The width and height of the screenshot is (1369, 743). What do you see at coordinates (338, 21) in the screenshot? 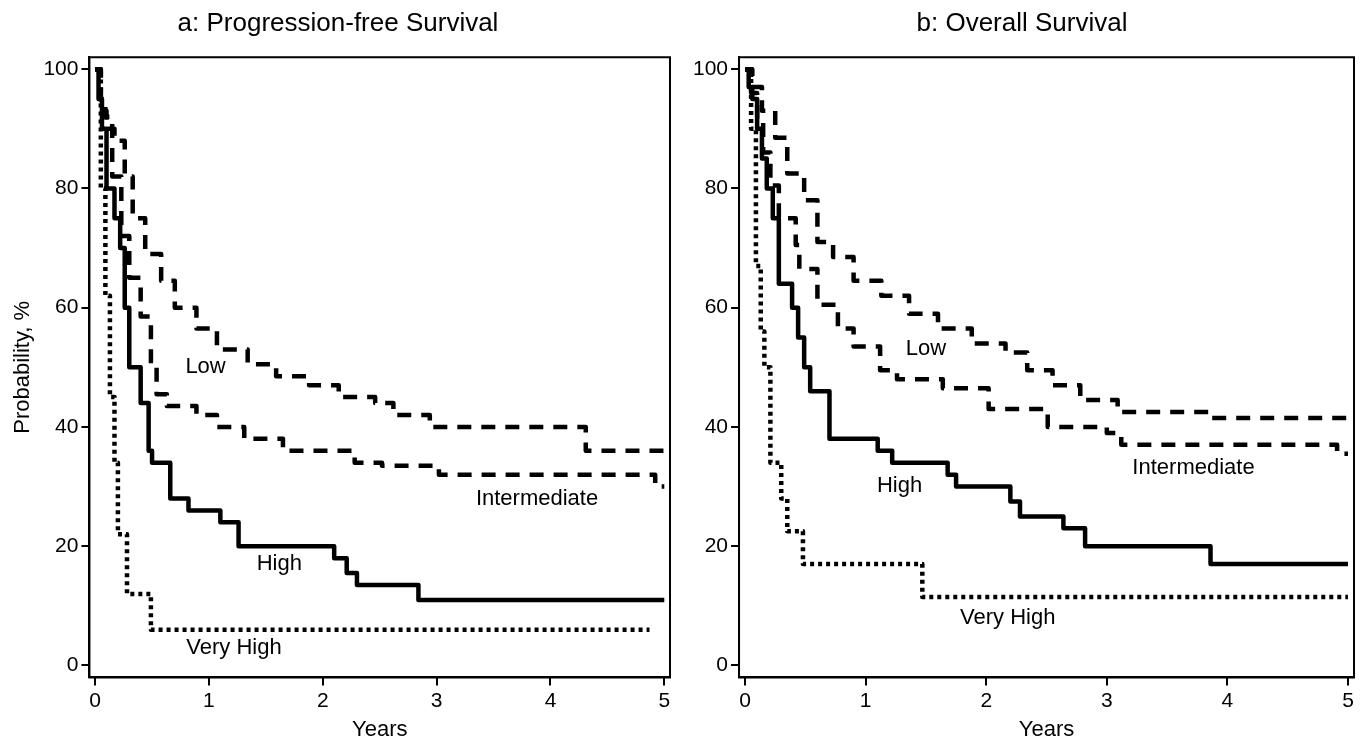
I see `chart-title: a: Progression-free Survival` at bounding box center [338, 21].